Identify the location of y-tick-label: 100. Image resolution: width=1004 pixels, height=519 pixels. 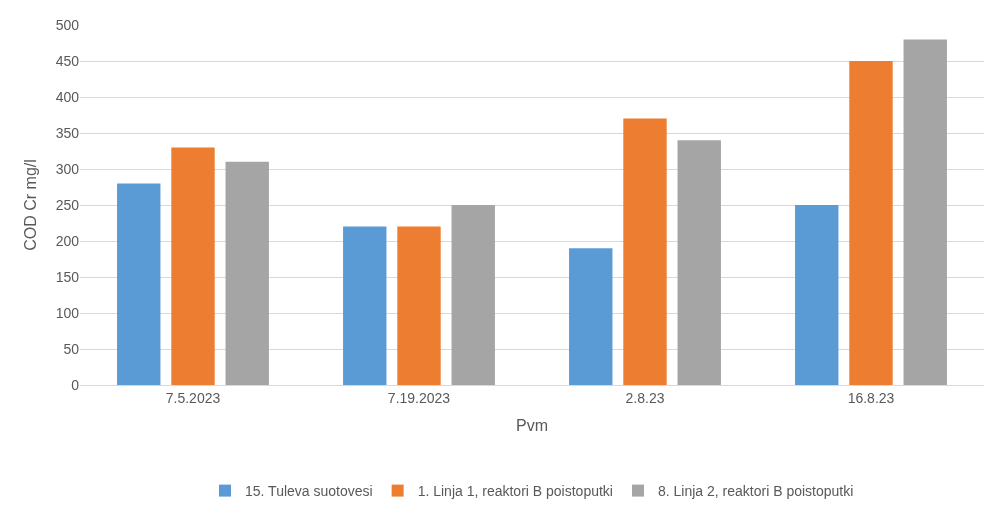
(67, 312).